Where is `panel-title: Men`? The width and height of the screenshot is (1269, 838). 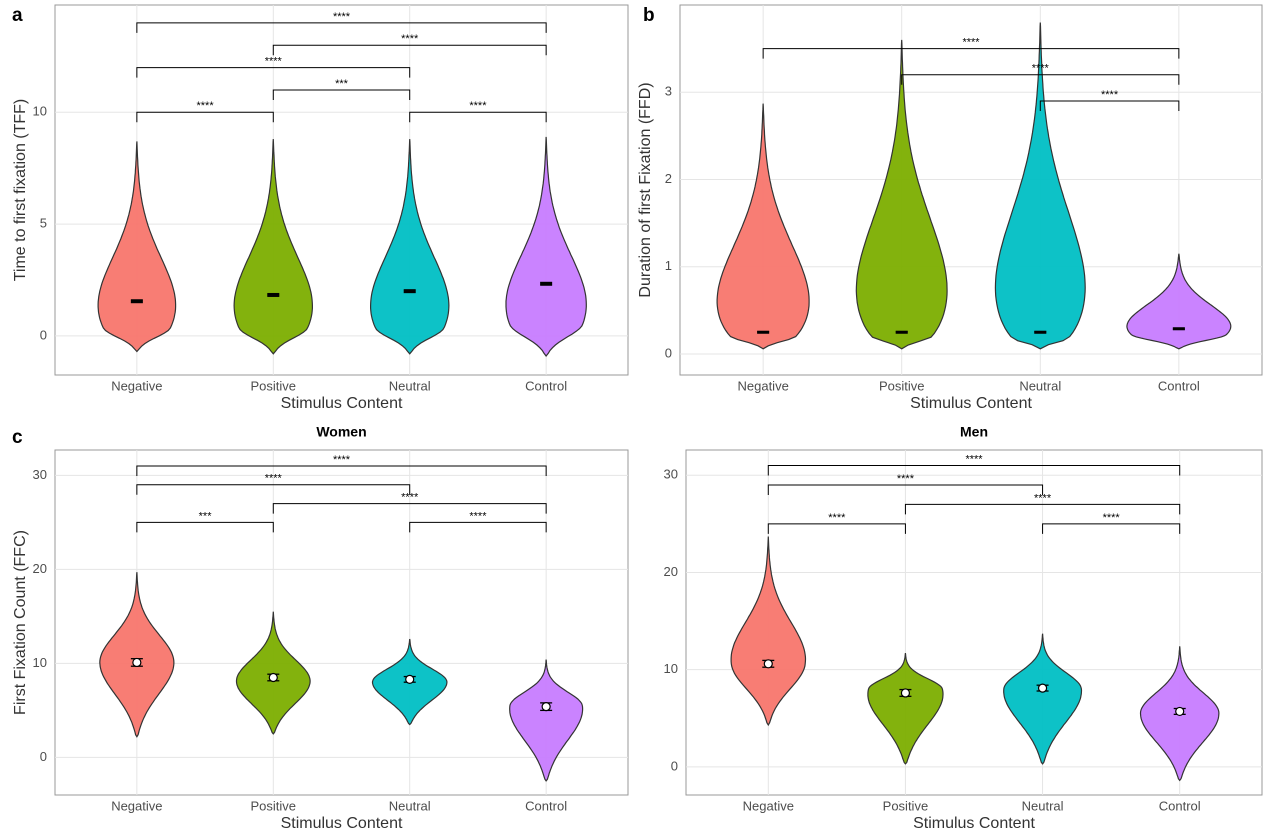 panel-title: Men is located at coordinates (974, 432).